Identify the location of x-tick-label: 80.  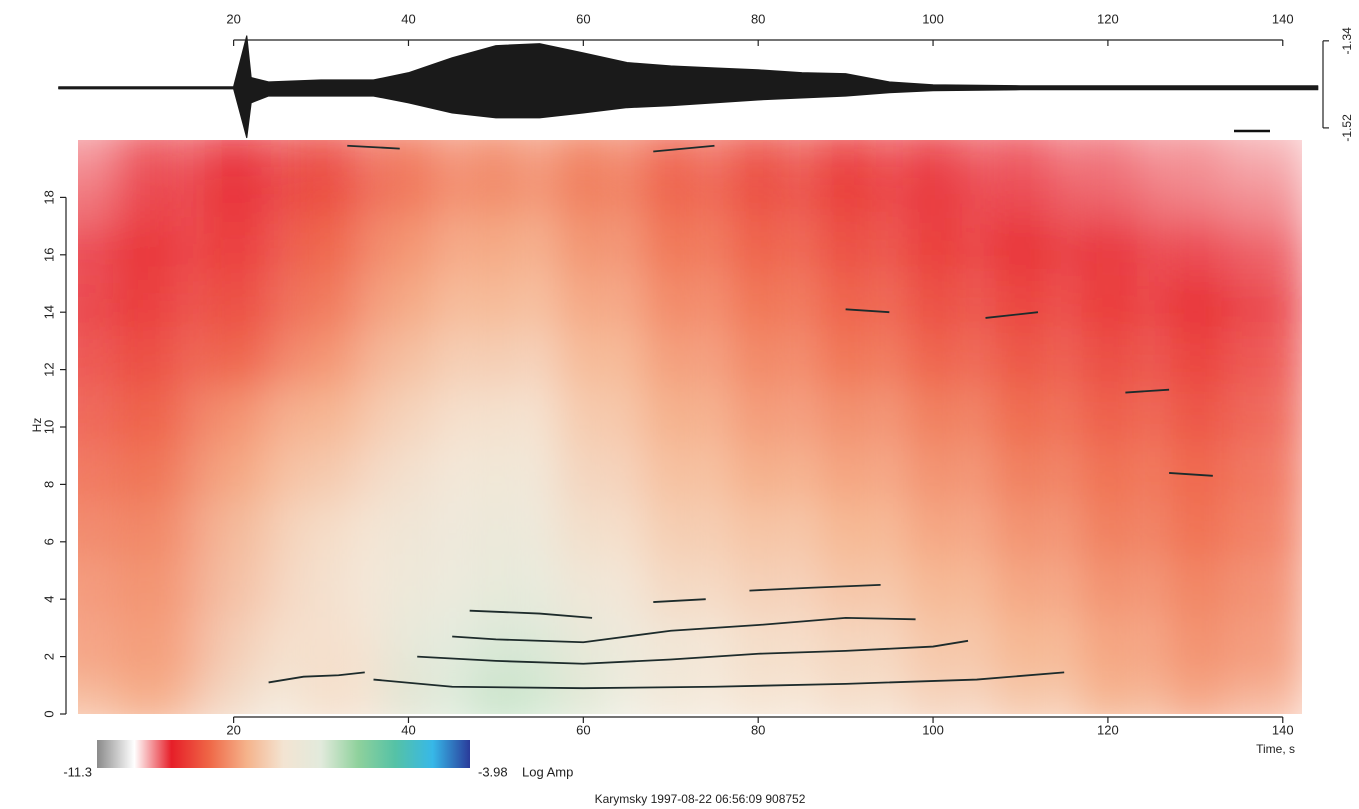
(758, 729).